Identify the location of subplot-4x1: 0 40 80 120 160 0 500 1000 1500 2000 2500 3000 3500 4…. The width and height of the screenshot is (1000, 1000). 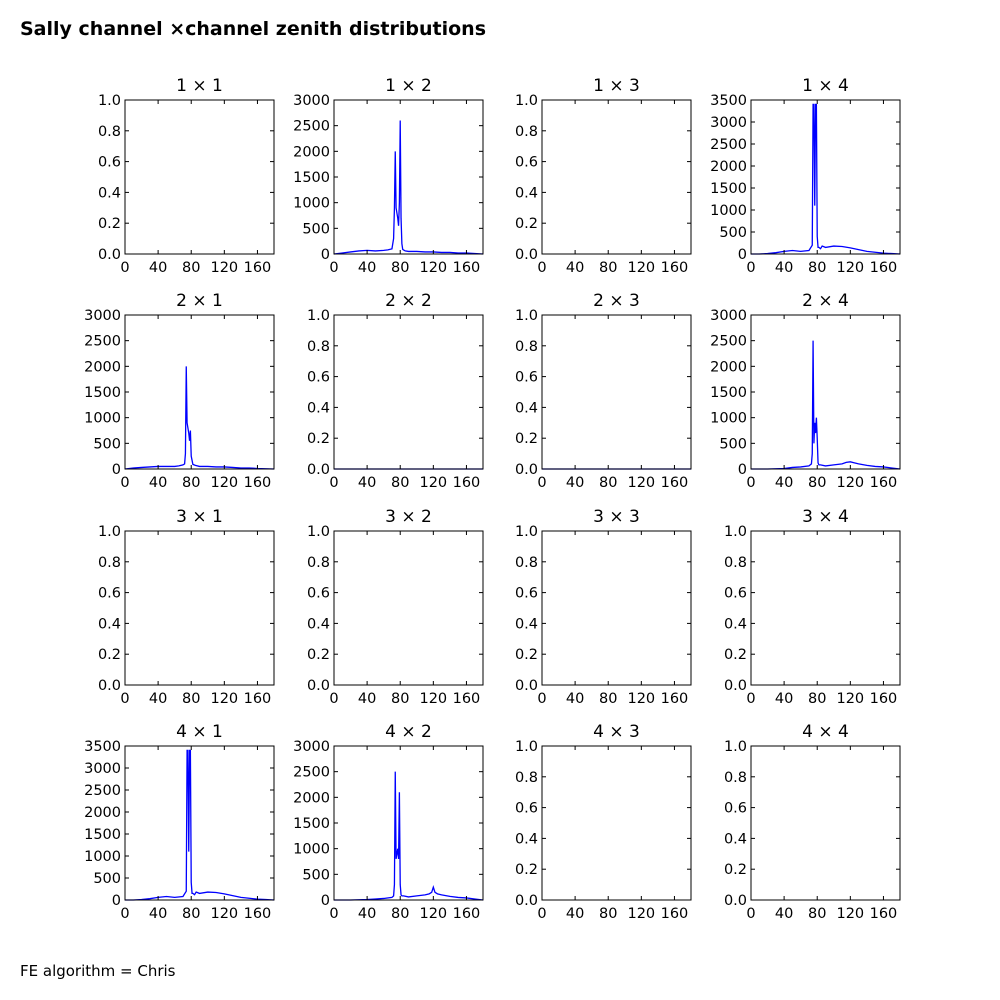
(179, 822).